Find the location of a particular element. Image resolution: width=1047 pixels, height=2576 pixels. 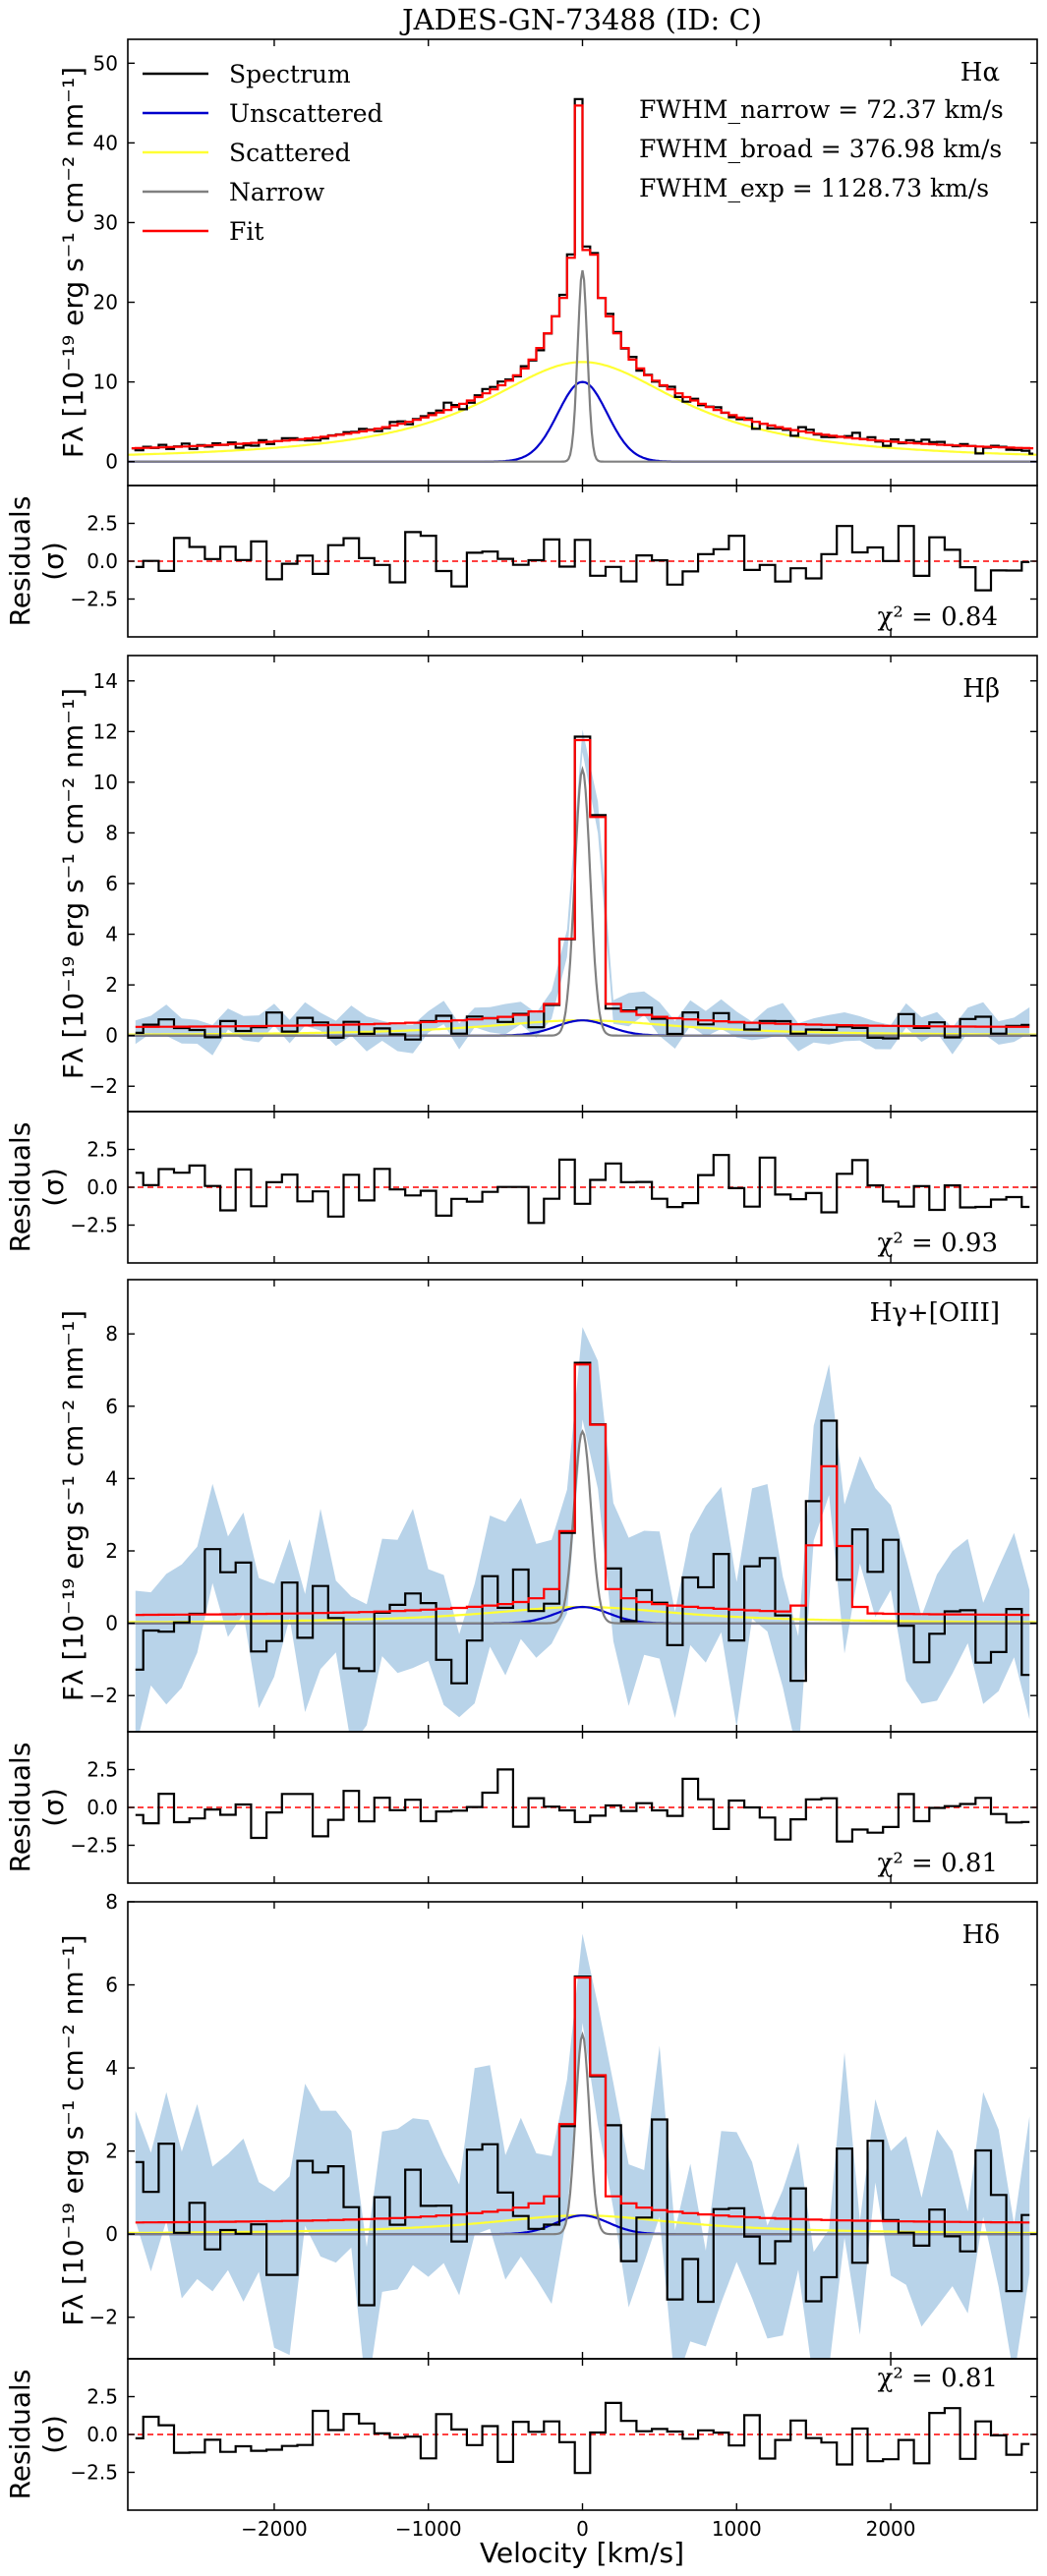

panel-4-plot is located at coordinates (582, 2146).